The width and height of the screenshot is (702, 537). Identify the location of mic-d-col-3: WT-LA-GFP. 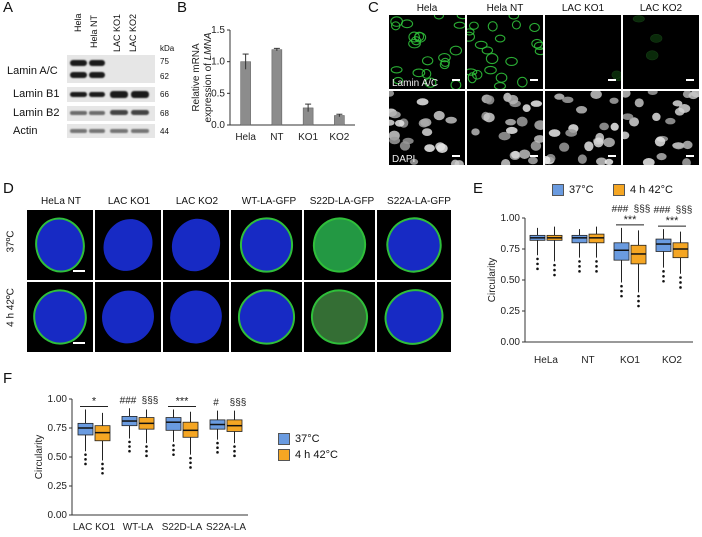
(269, 201).